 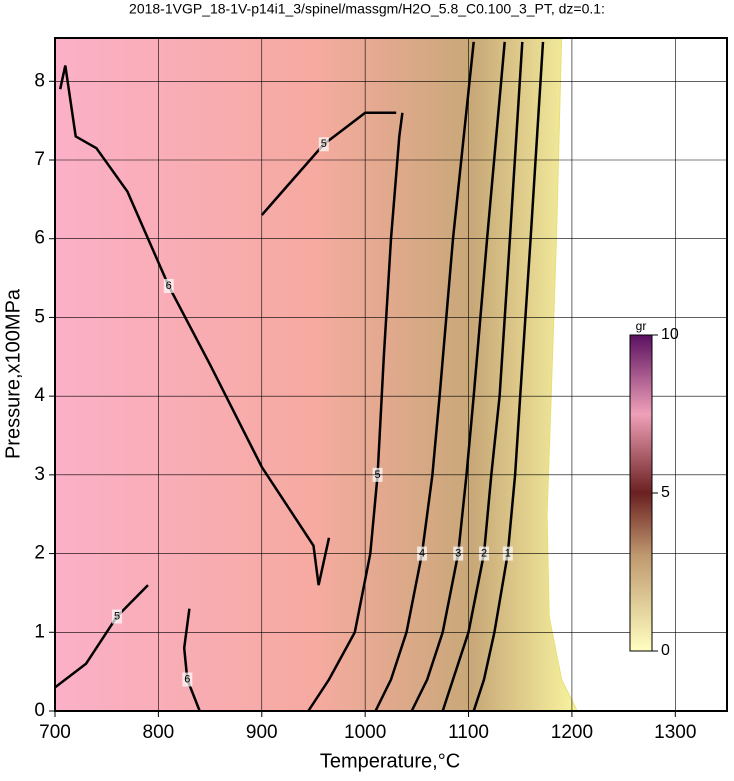 What do you see at coordinates (468, 732) in the screenshot?
I see `x-tick-label: 1100` at bounding box center [468, 732].